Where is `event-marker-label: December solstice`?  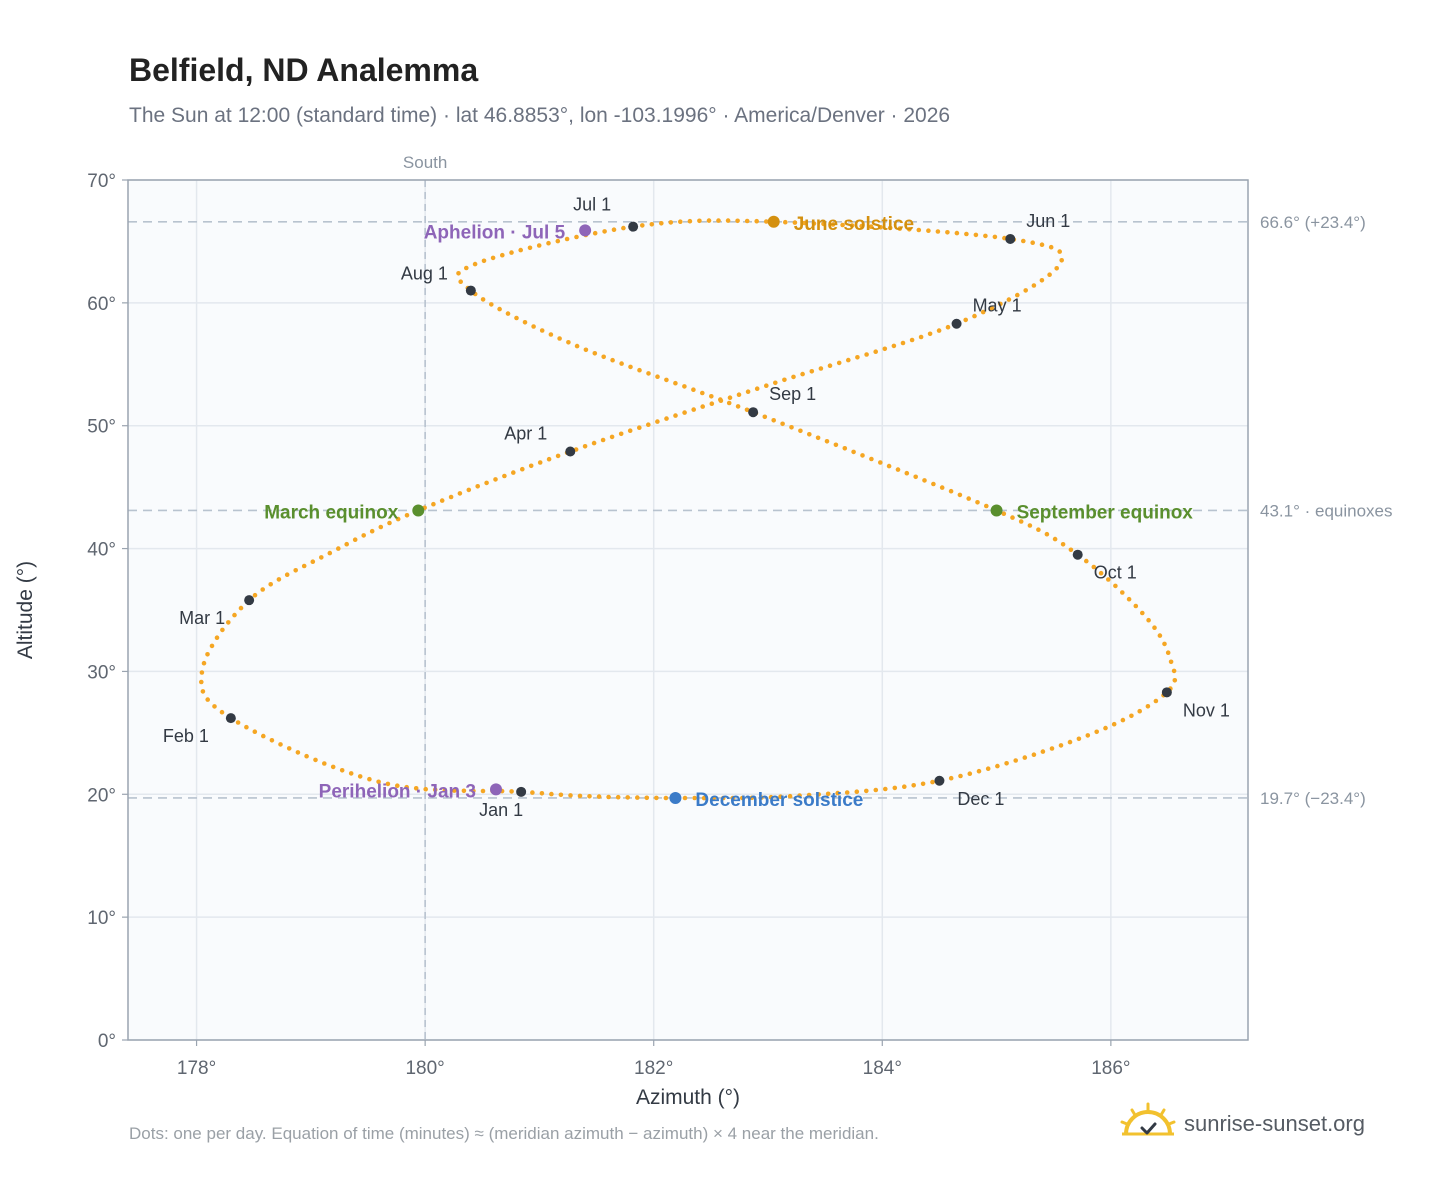 event-marker-label: December solstice is located at coordinates (779, 800).